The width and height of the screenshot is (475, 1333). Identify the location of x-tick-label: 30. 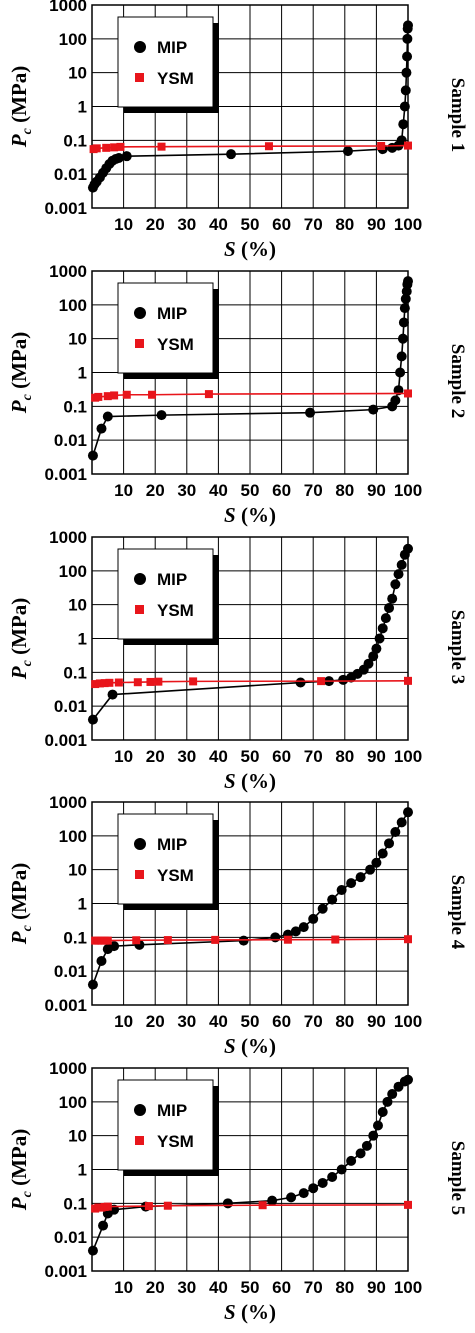
(186, 224).